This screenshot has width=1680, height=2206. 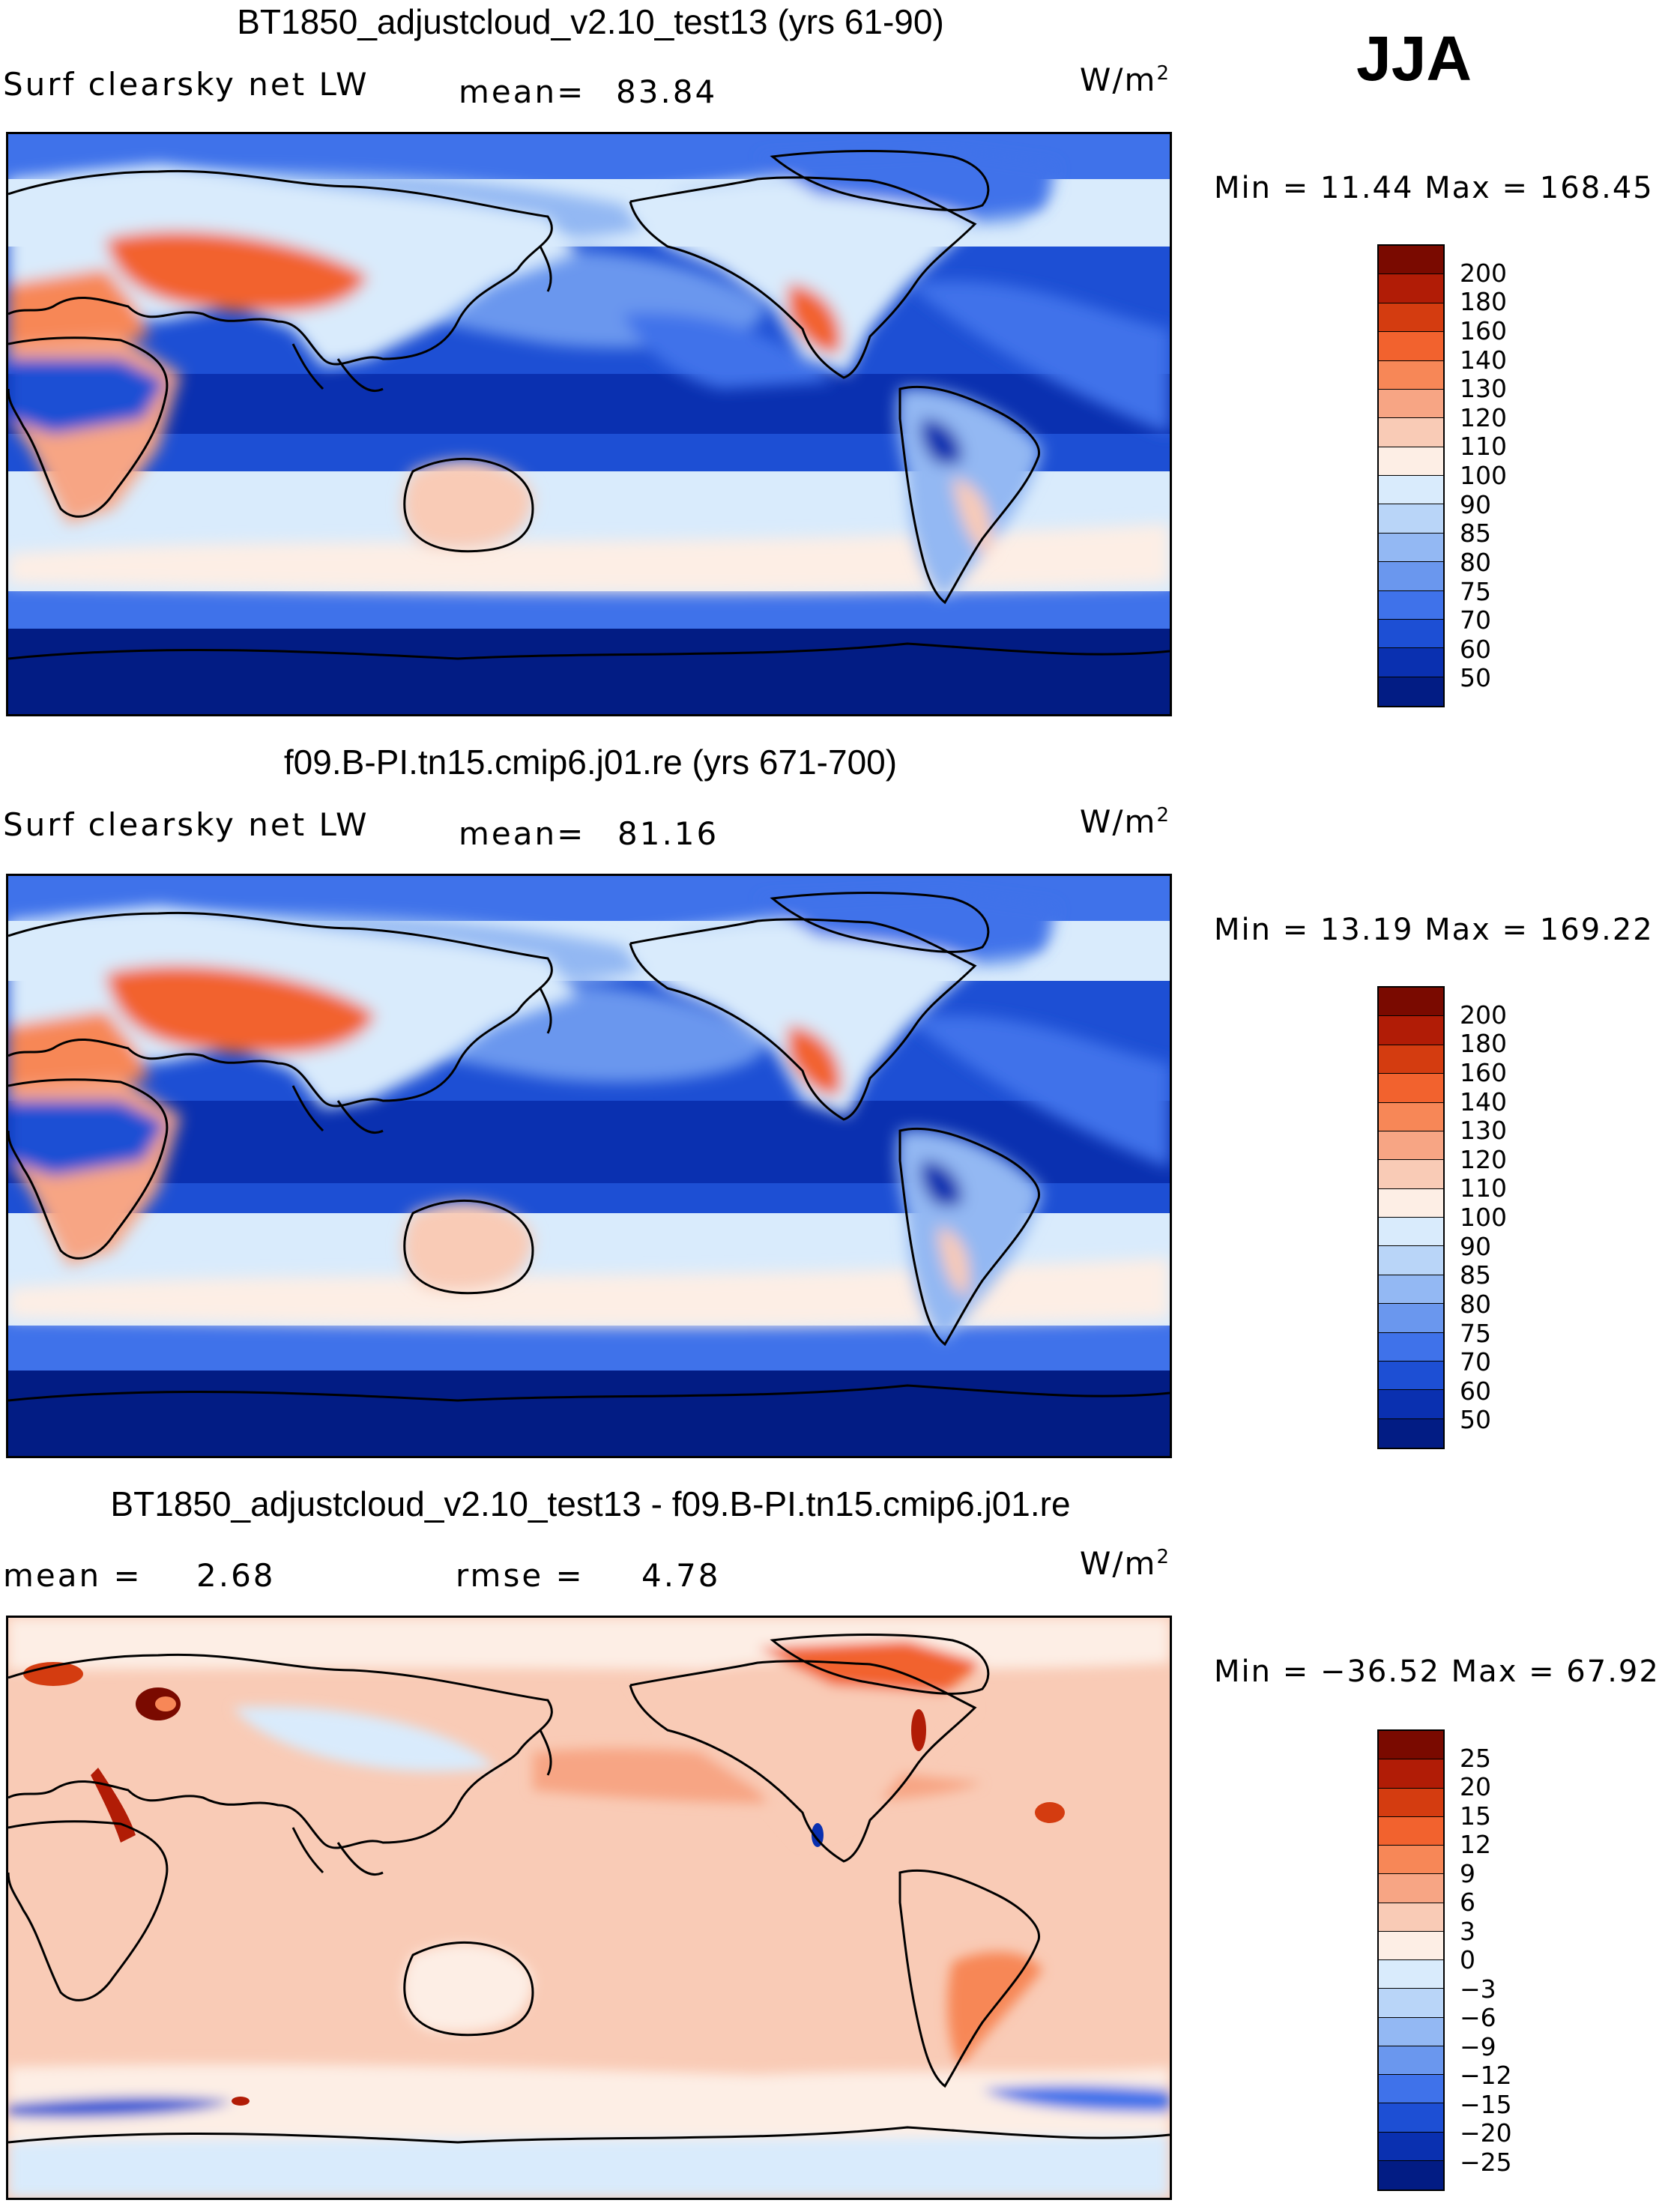 I want to click on panel-1-minmax: Min = 11.44 Max = 168.45, so click(x=1434, y=188).